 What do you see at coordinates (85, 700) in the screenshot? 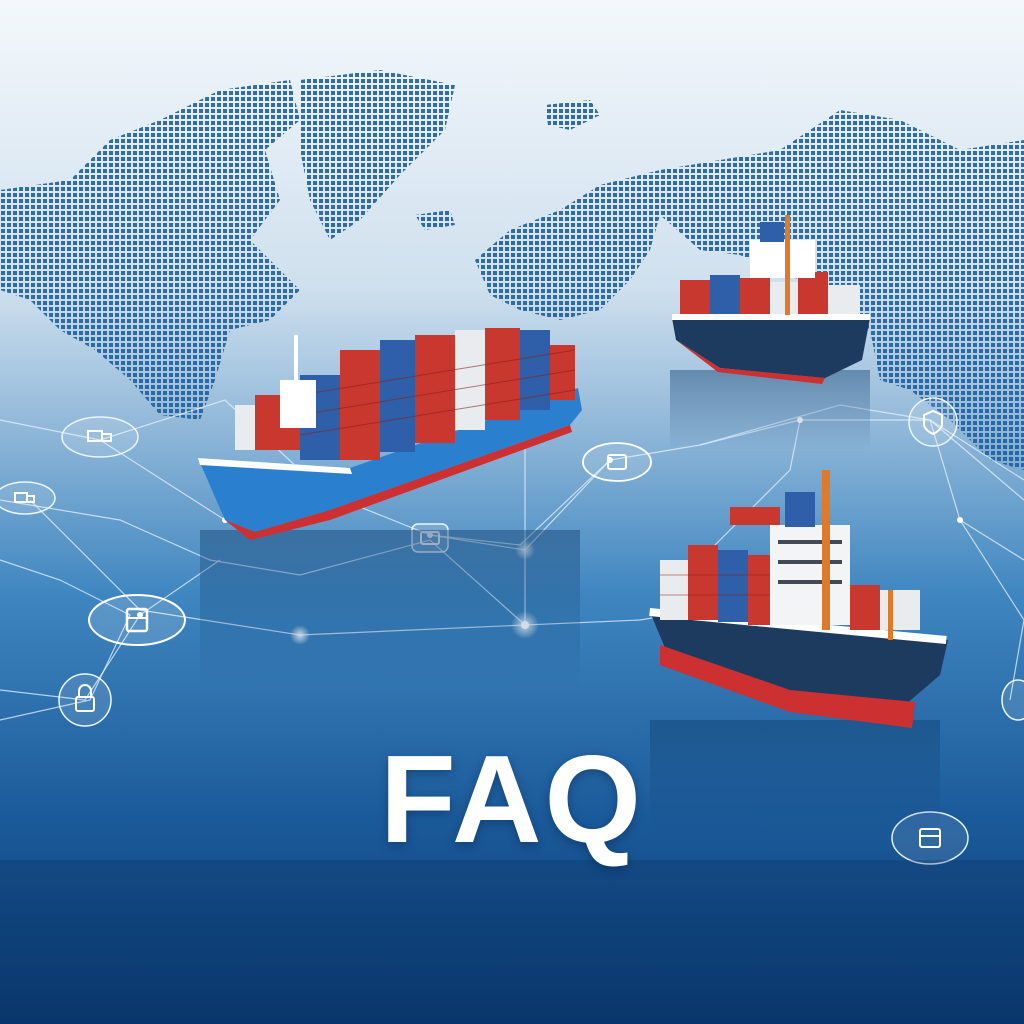
I see `lock-icon` at bounding box center [85, 700].